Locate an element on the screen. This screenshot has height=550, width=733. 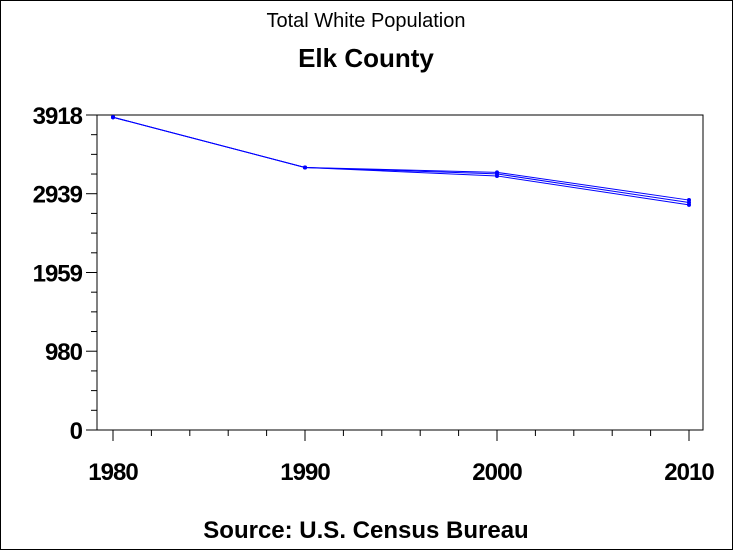
series-layer is located at coordinates (401, 161).